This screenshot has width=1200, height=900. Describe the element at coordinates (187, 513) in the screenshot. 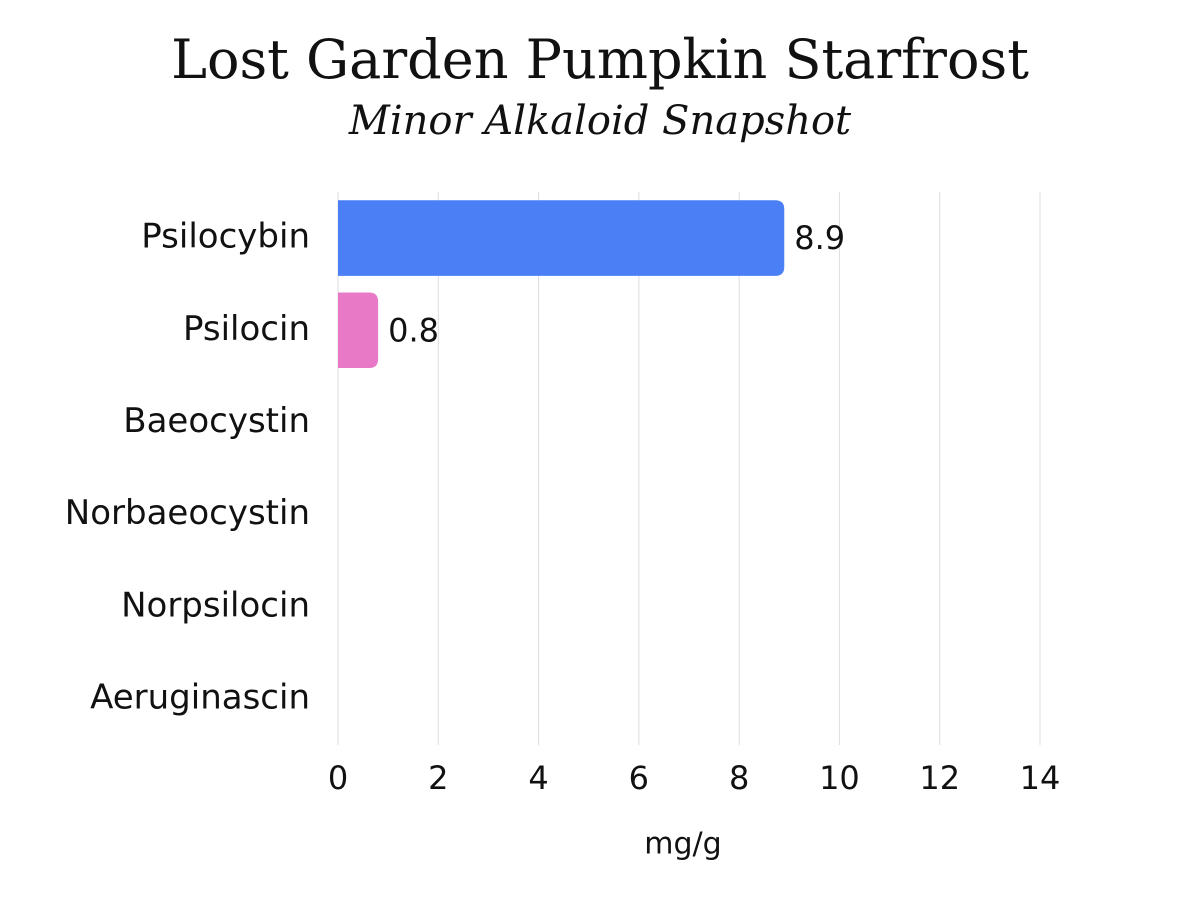

I see `y-tick-label: Norbaeocystin` at that location.